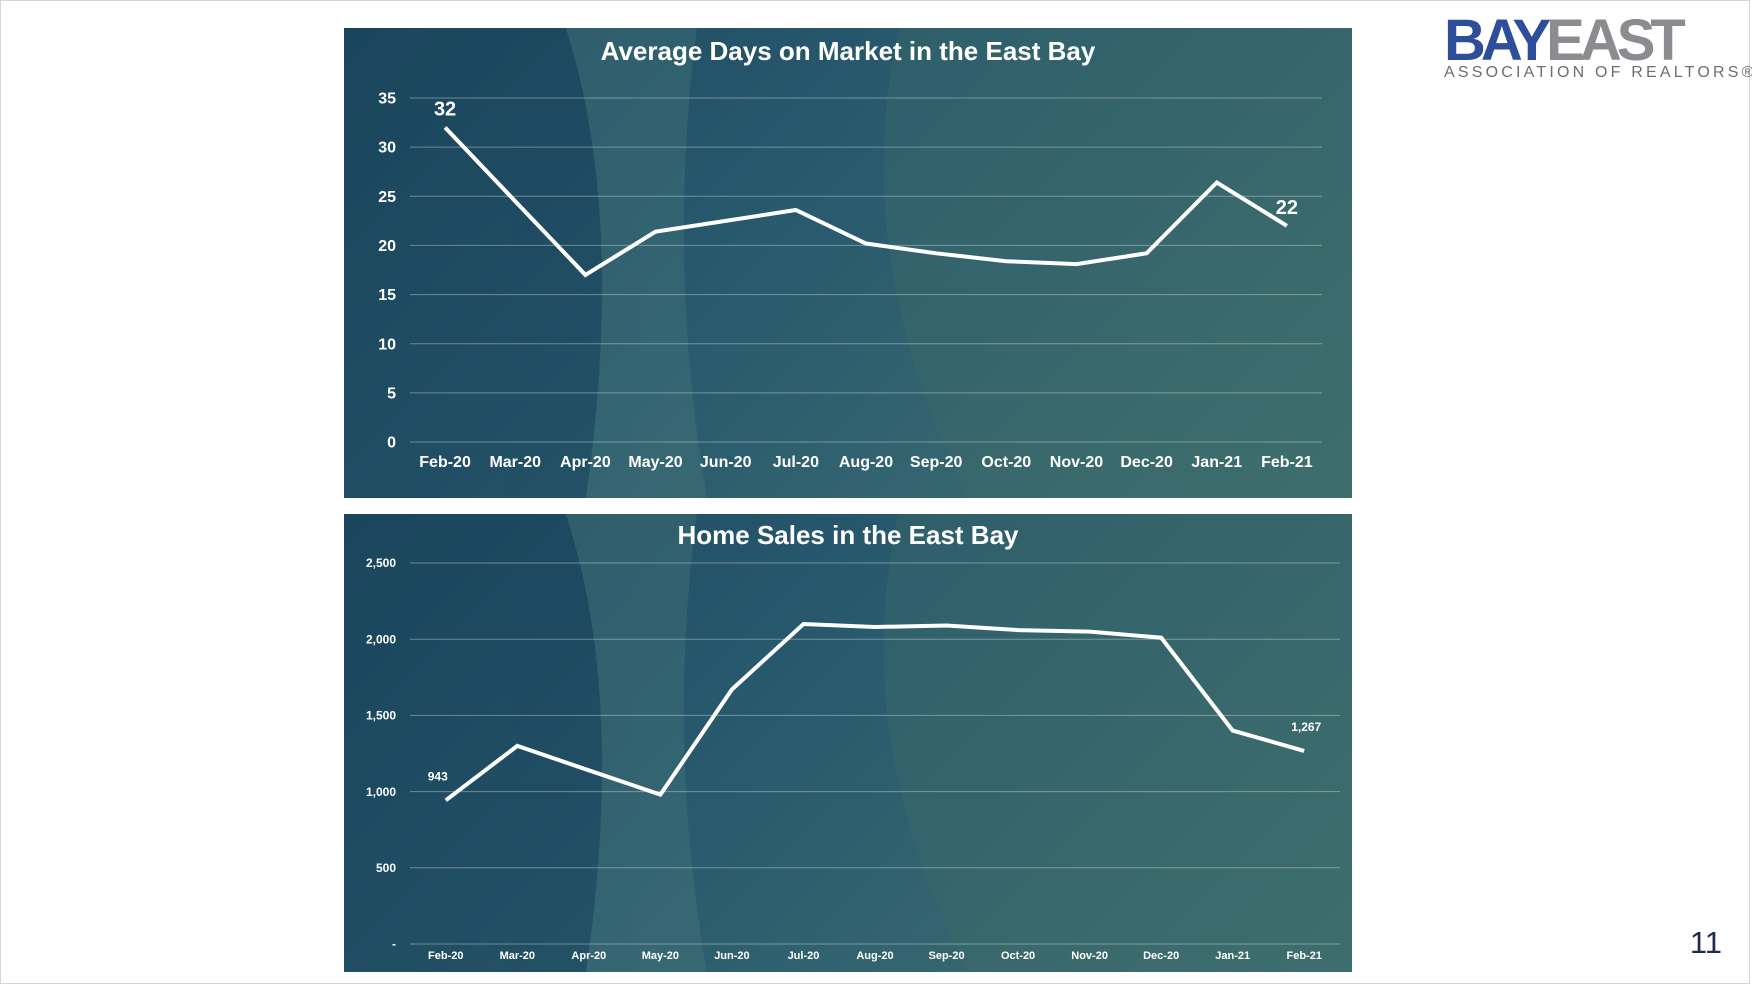 The width and height of the screenshot is (1752, 986). Describe the element at coordinates (394, 944) in the screenshot. I see `y-tick-label: -` at that location.